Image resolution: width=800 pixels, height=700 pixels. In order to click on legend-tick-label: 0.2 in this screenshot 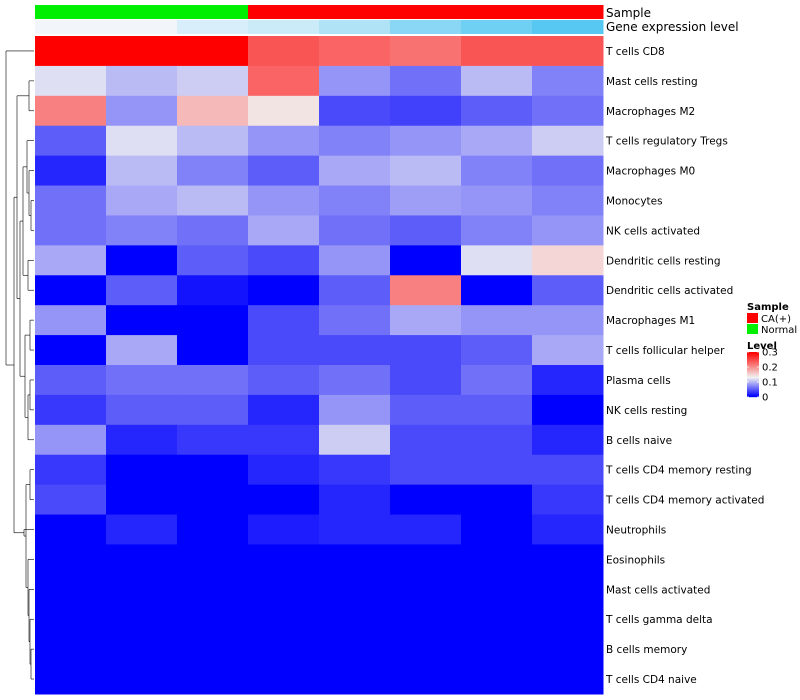, I will do `click(770, 368)`.